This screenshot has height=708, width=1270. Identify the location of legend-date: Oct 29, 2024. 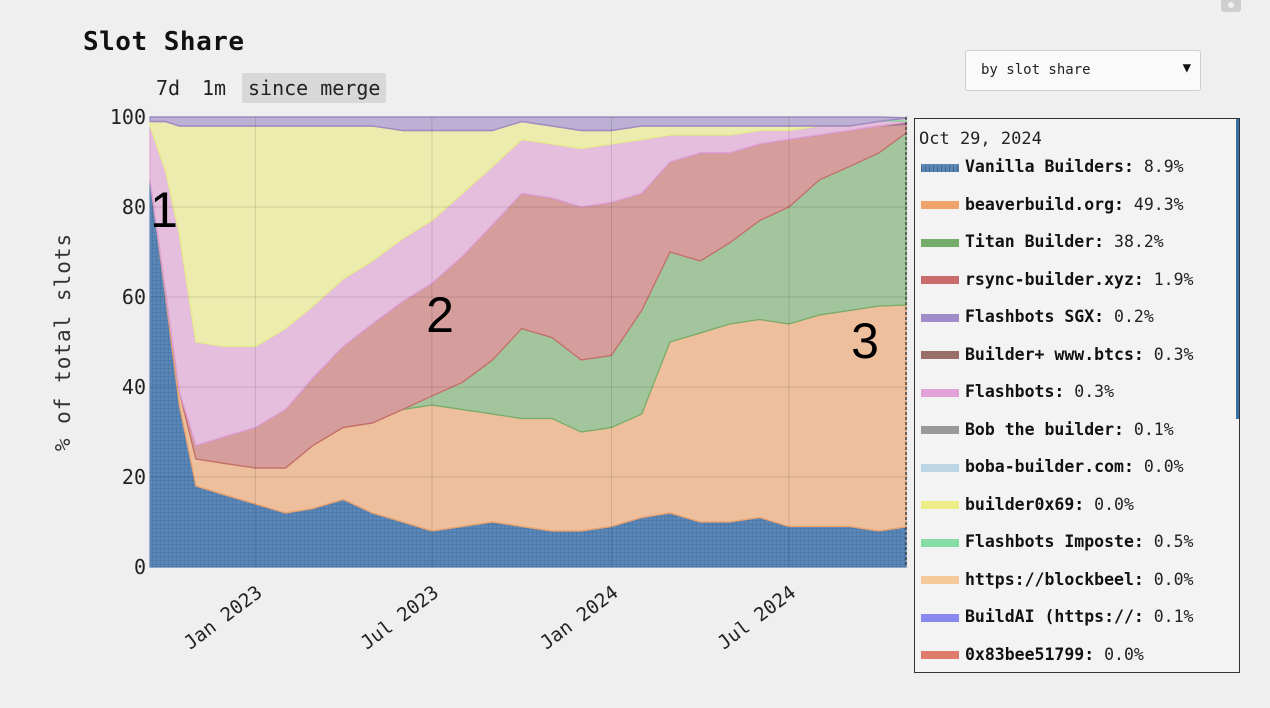
(980, 139).